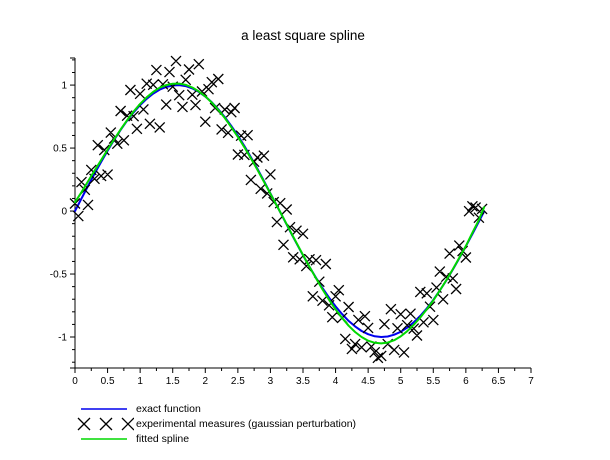 The height and width of the screenshot is (460, 610). What do you see at coordinates (216, 438) in the screenshot?
I see `legend-entry-fitted-spline: fitted spline` at bounding box center [216, 438].